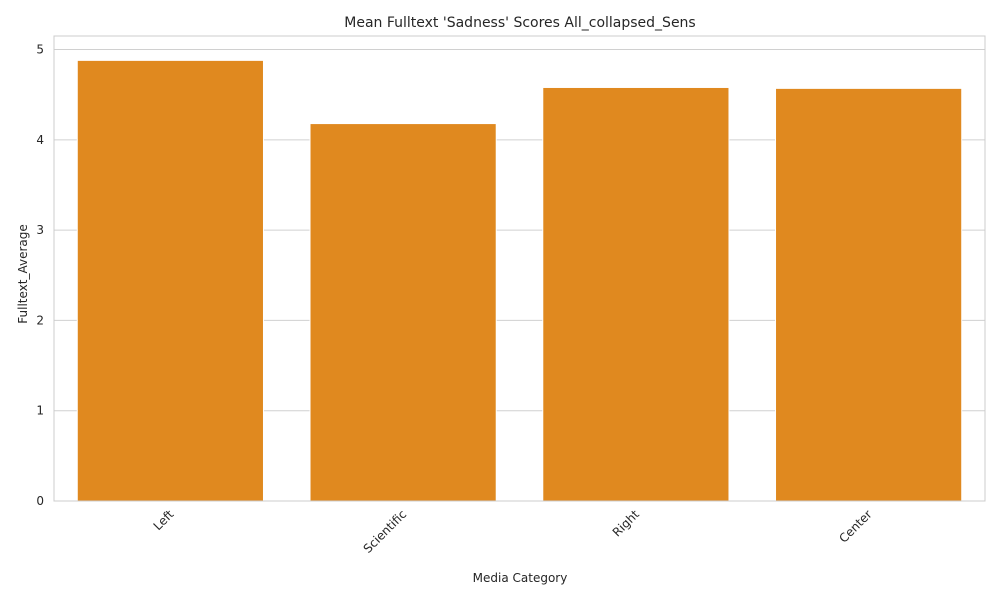 The image size is (1000, 600). What do you see at coordinates (869, 294) in the screenshot?
I see `bar-center` at bounding box center [869, 294].